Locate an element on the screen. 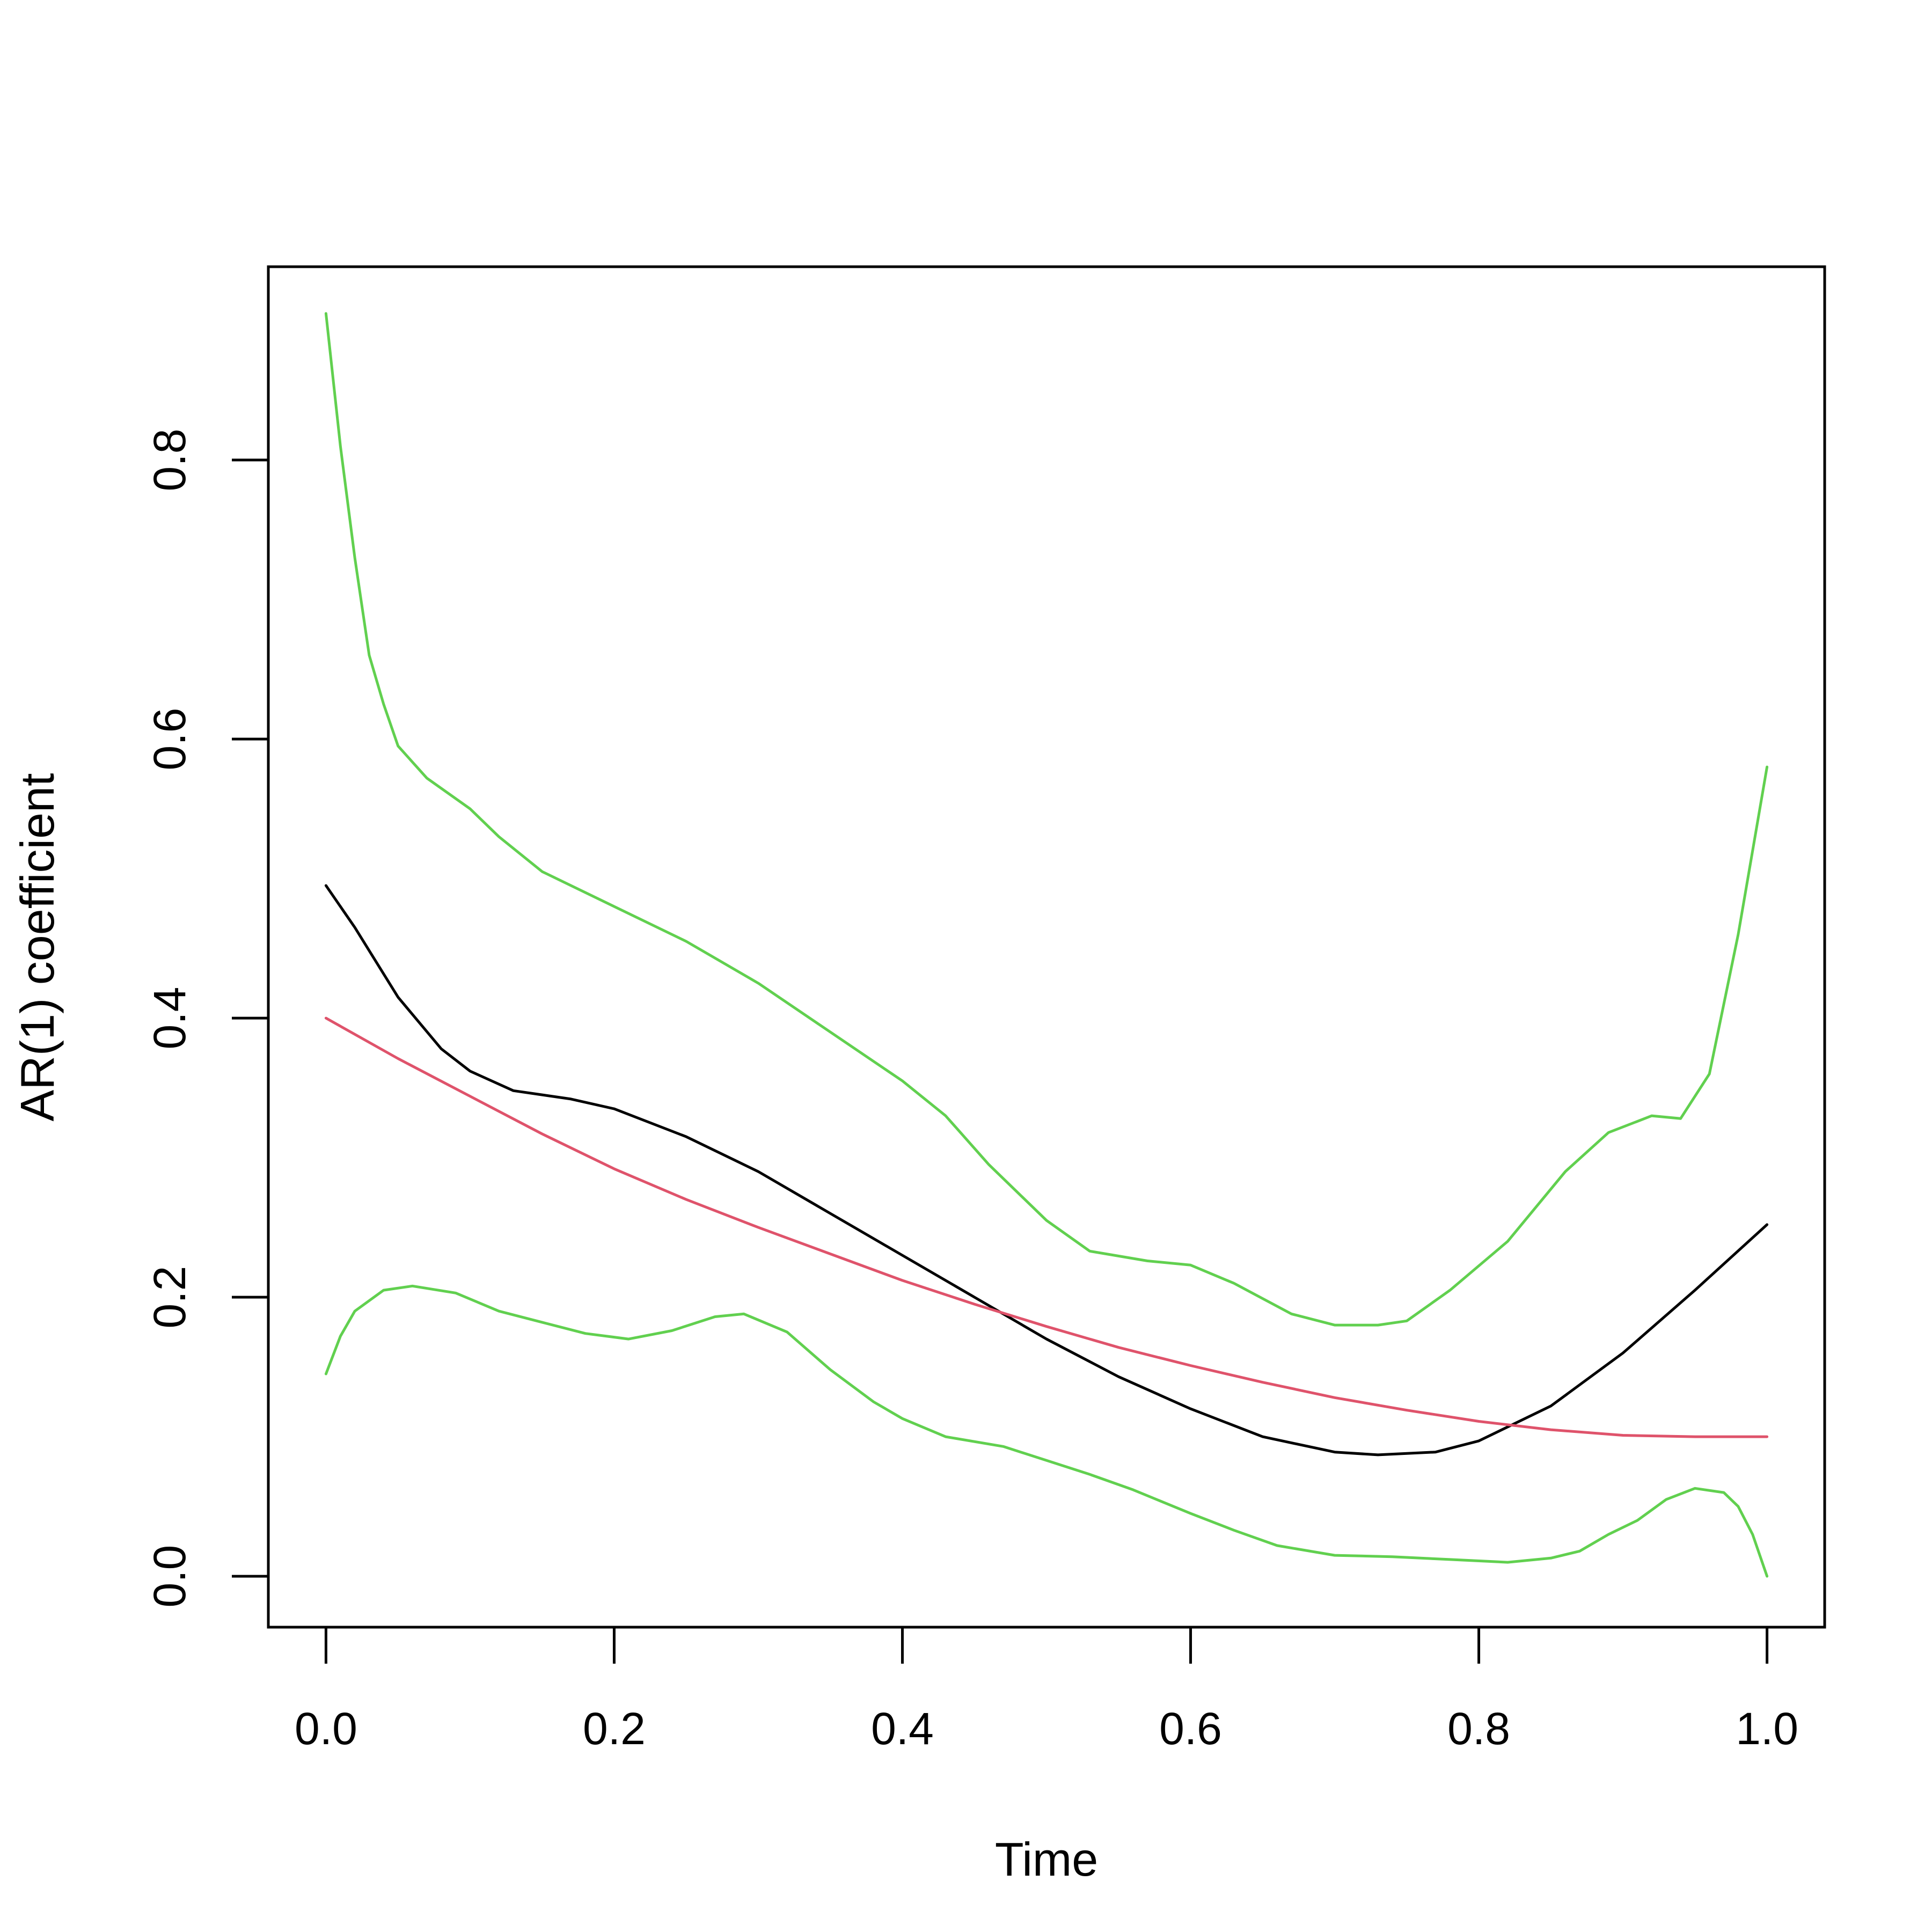 Image resolution: width=1932 pixels, height=1932 pixels. x-tick-label: 0.8 is located at coordinates (1478, 1728).